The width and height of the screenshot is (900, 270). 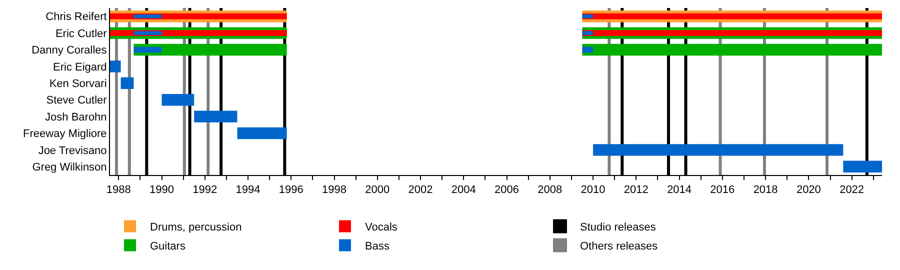 What do you see at coordinates (722, 190) in the screenshot?
I see `x-tick-label: 2016` at bounding box center [722, 190].